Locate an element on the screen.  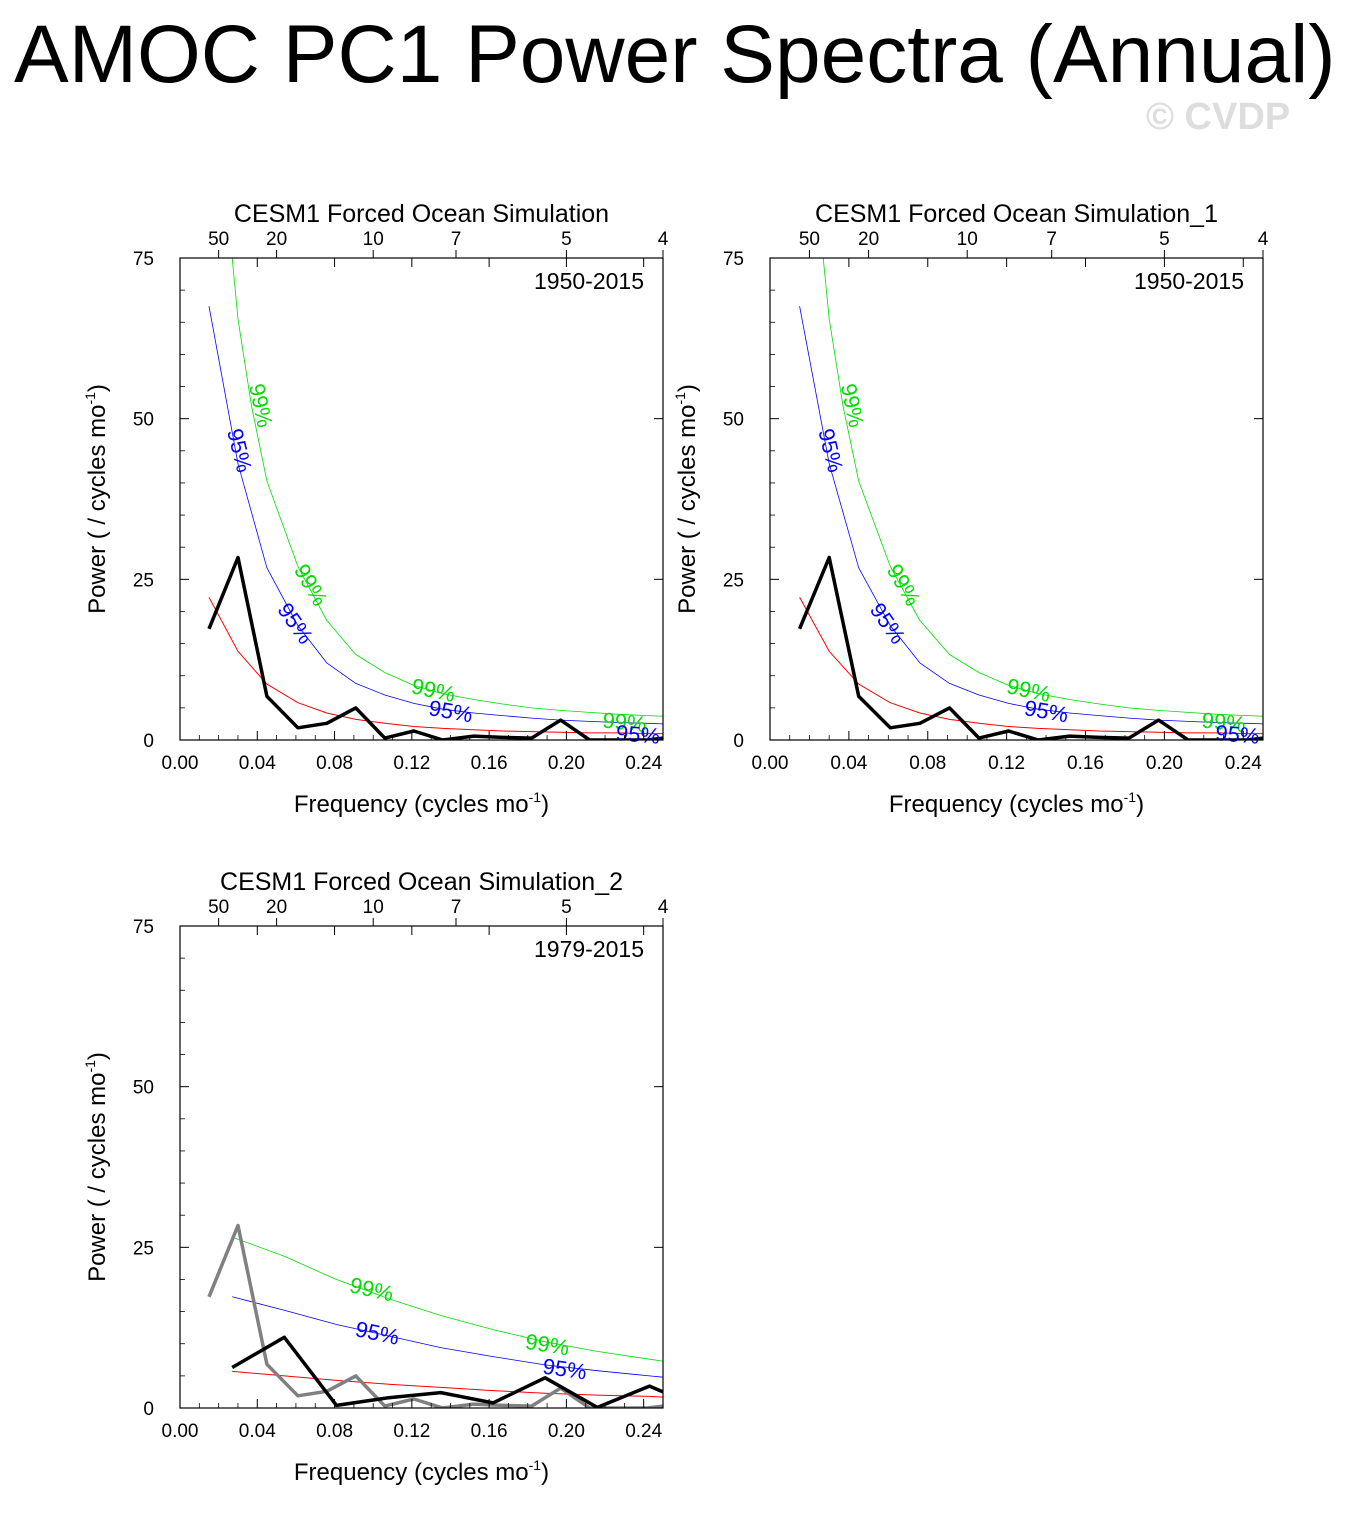
panel-title: CESM1 Forced Ocean Simulation_2 is located at coordinates (421, 882).